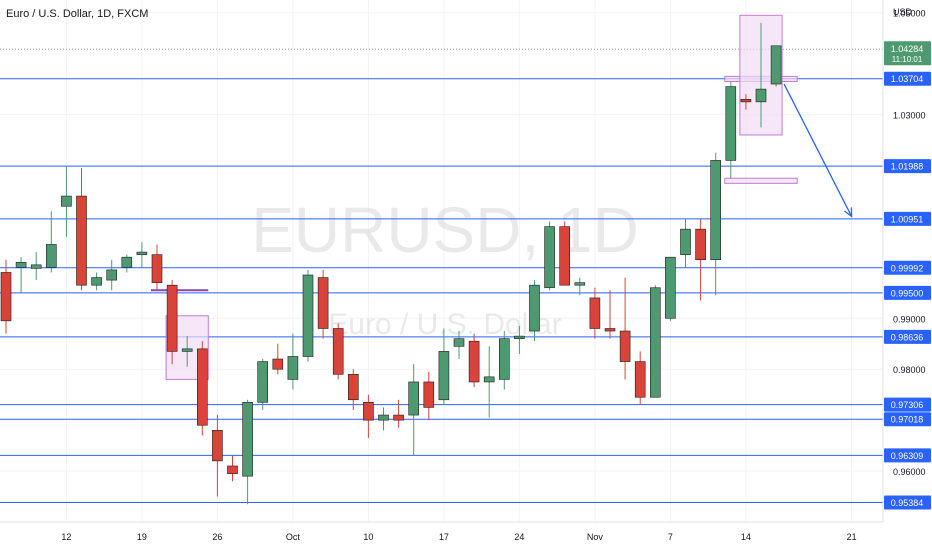 Image resolution: width=932 pixels, height=550 pixels. I want to click on y-tick-label: 1.03000, so click(909, 116).